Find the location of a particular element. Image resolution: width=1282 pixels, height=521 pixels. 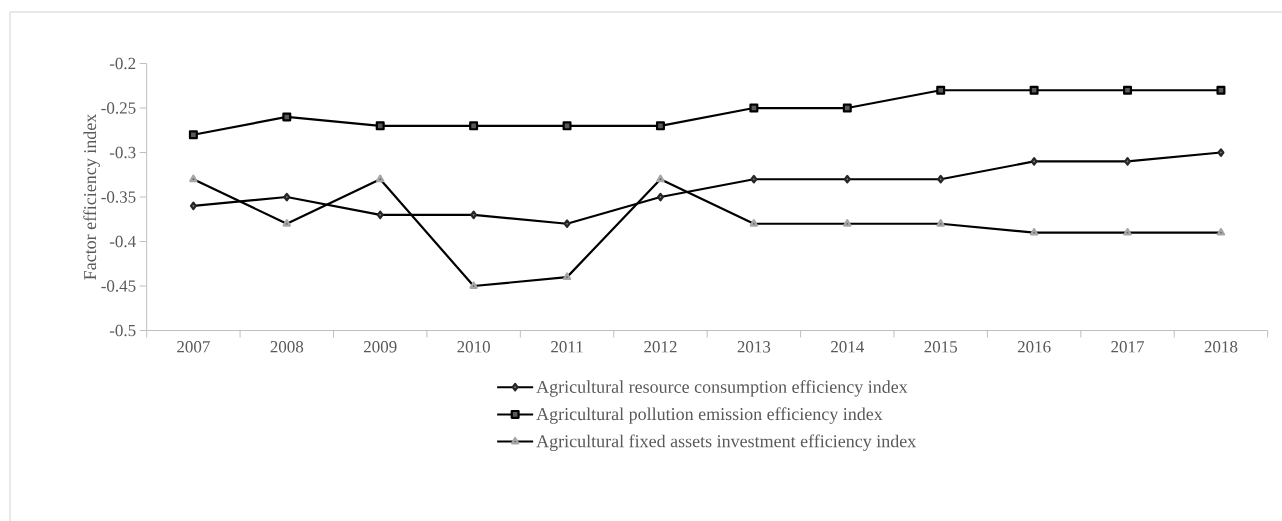

legend-label: Agricultural pollution emission efficiency index is located at coordinates (709, 415).